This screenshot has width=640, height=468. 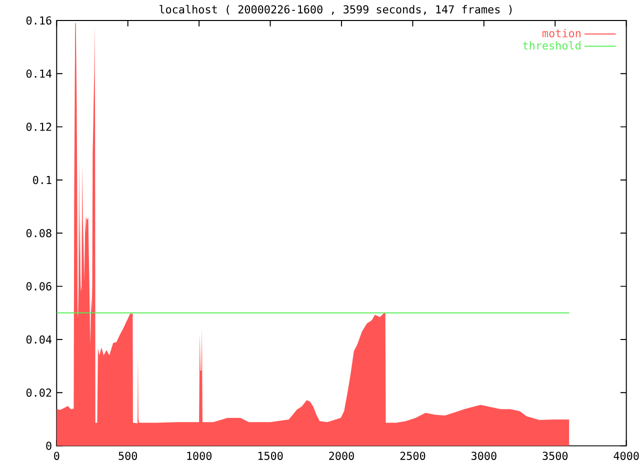 I want to click on legend-label: motion, so click(x=561, y=33).